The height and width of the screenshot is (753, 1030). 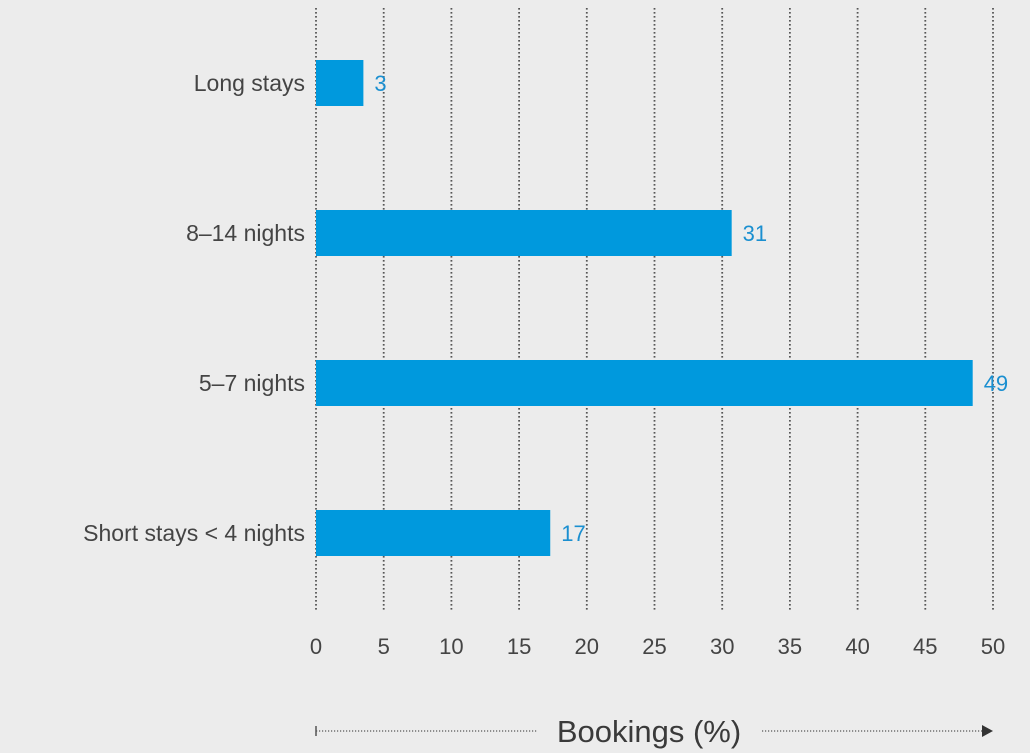 I want to click on x-tick-label: 45, so click(x=925, y=646).